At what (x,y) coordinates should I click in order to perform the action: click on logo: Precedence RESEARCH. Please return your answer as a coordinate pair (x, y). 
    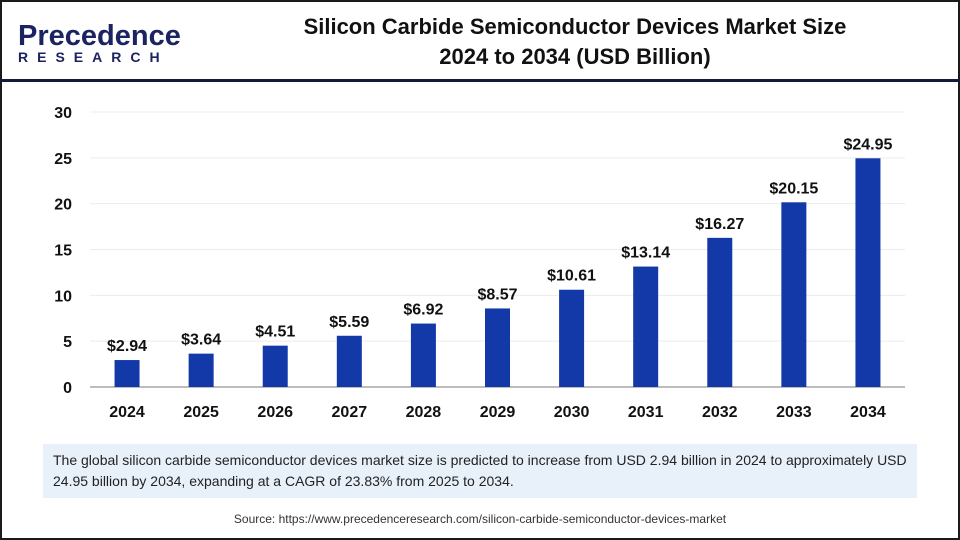
    Looking at the image, I should click on (99, 42).